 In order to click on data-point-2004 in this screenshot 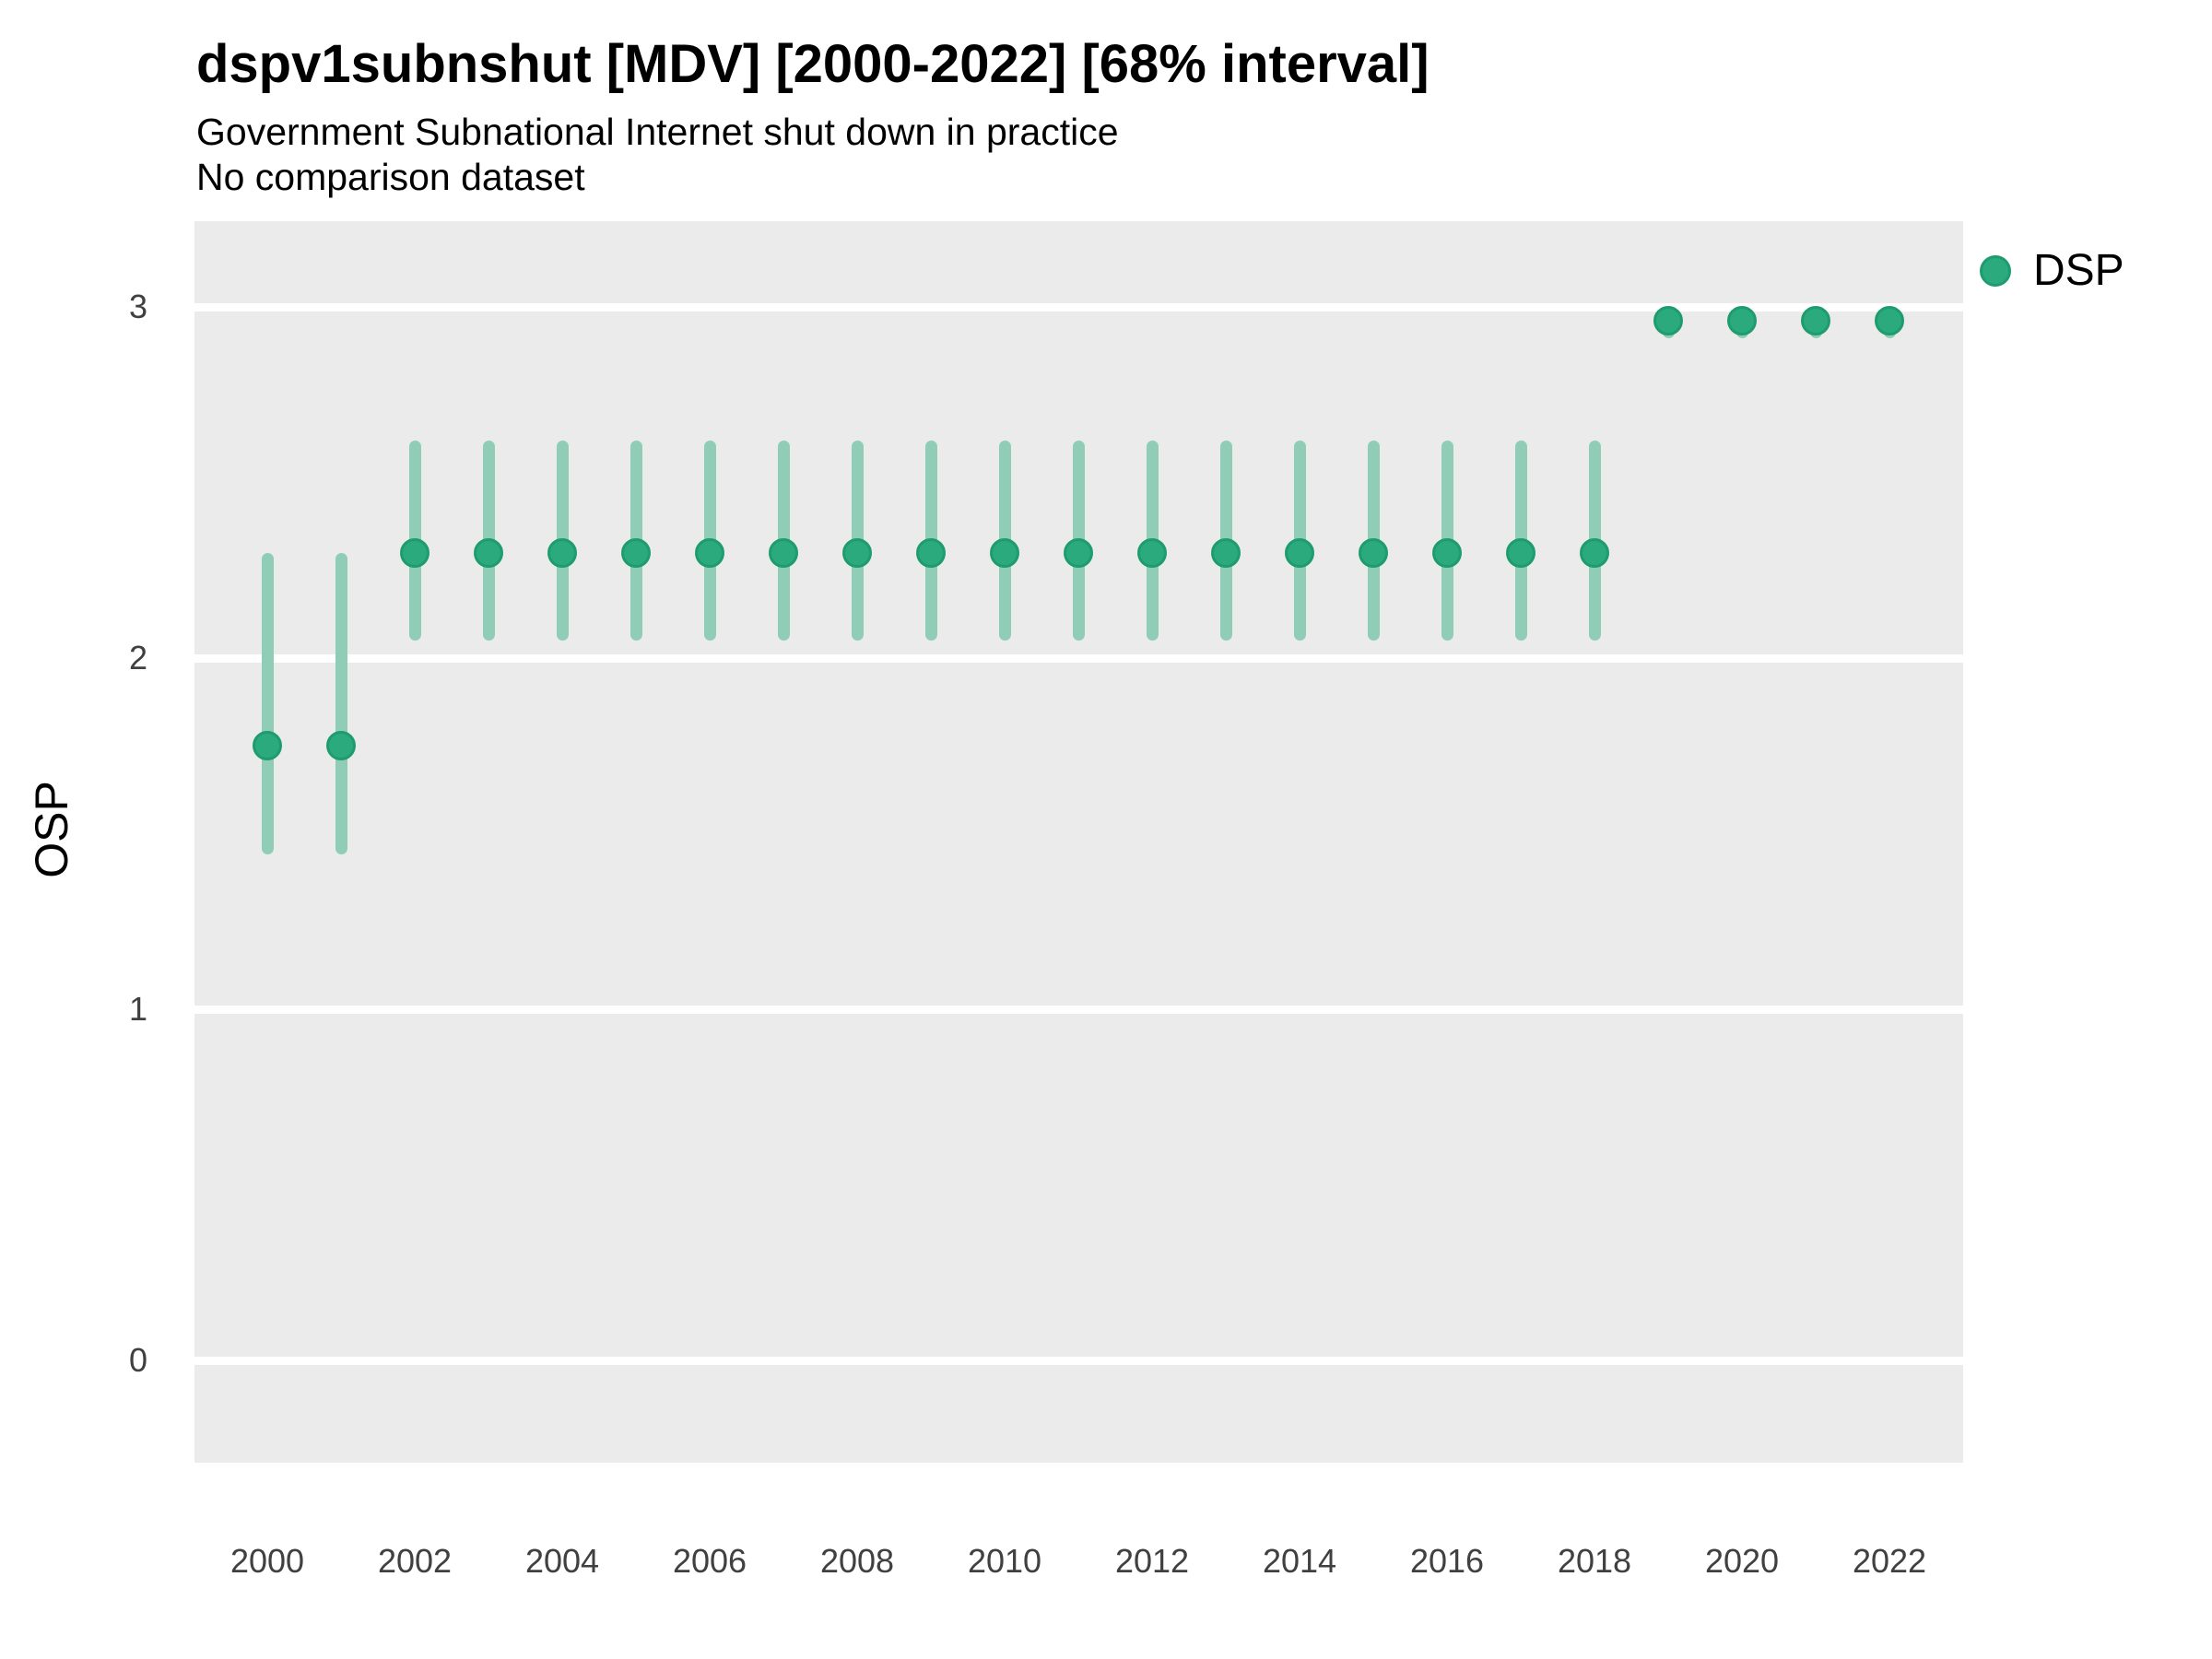, I will do `click(562, 552)`.